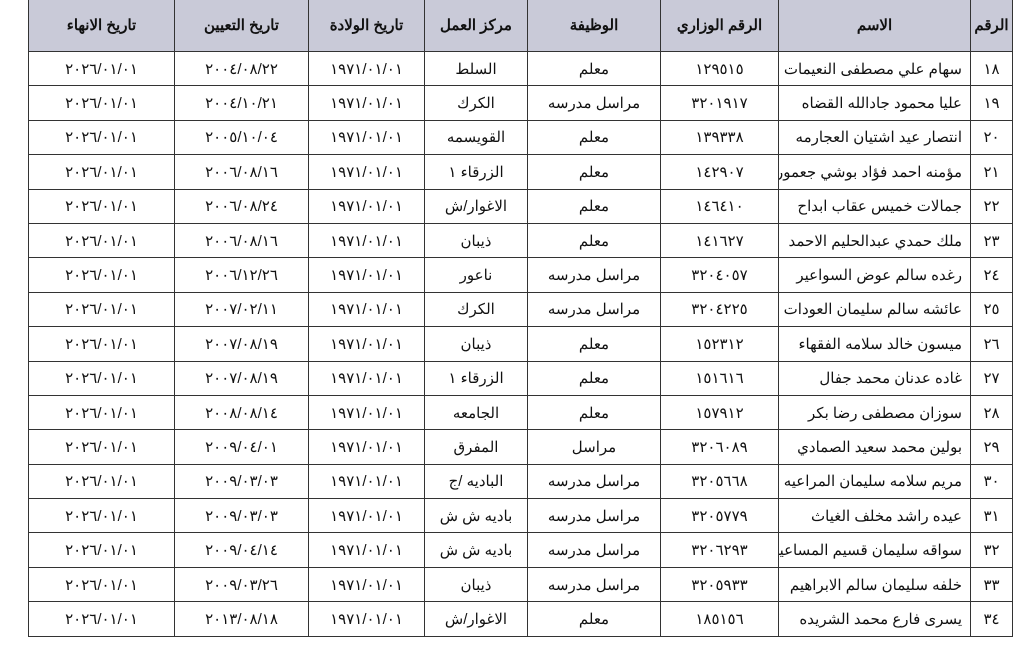 The height and width of the screenshot is (653, 1024). Describe the element at coordinates (874, 137) in the screenshot. I see `cell-name: انتصار عيد اشتيان العجارمه` at that location.